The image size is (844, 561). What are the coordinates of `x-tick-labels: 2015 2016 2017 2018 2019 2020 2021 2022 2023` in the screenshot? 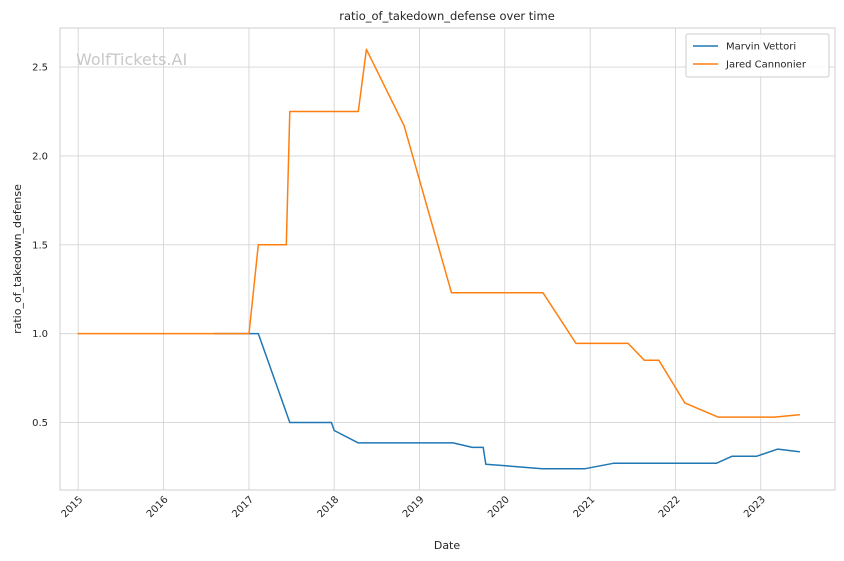 It's located at (414, 507).